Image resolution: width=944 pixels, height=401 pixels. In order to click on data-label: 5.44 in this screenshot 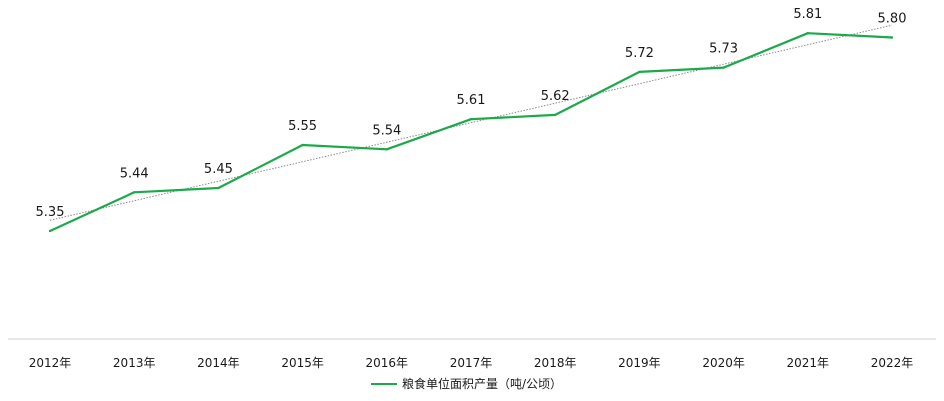, I will do `click(134, 173)`.